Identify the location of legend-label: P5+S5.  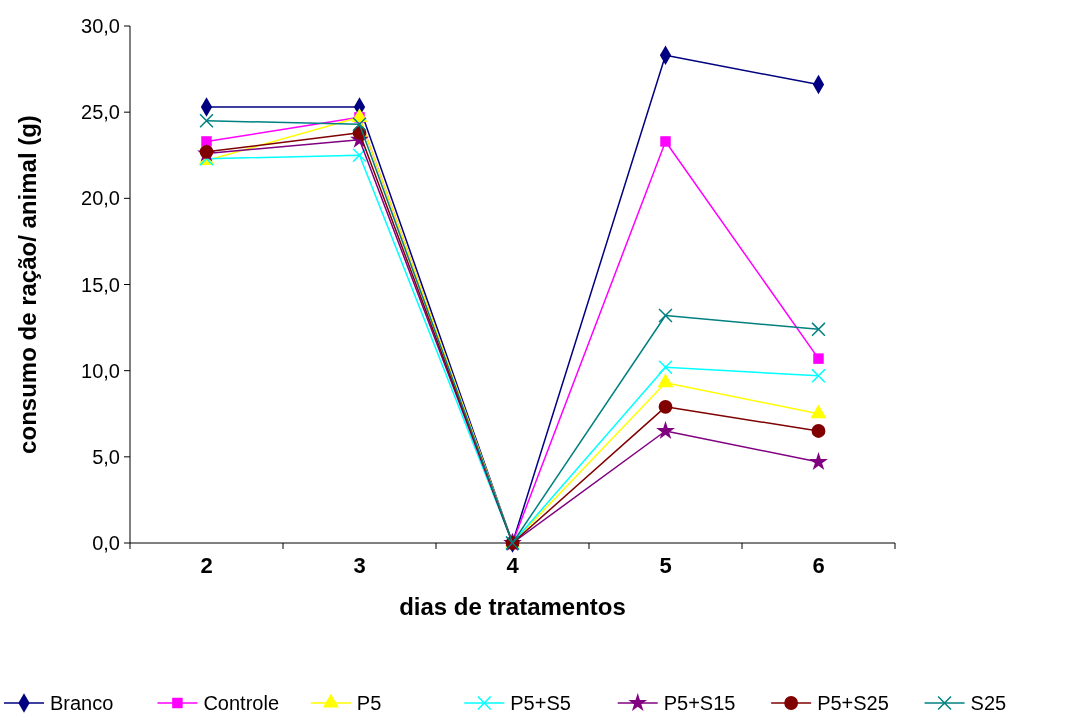
(540, 703).